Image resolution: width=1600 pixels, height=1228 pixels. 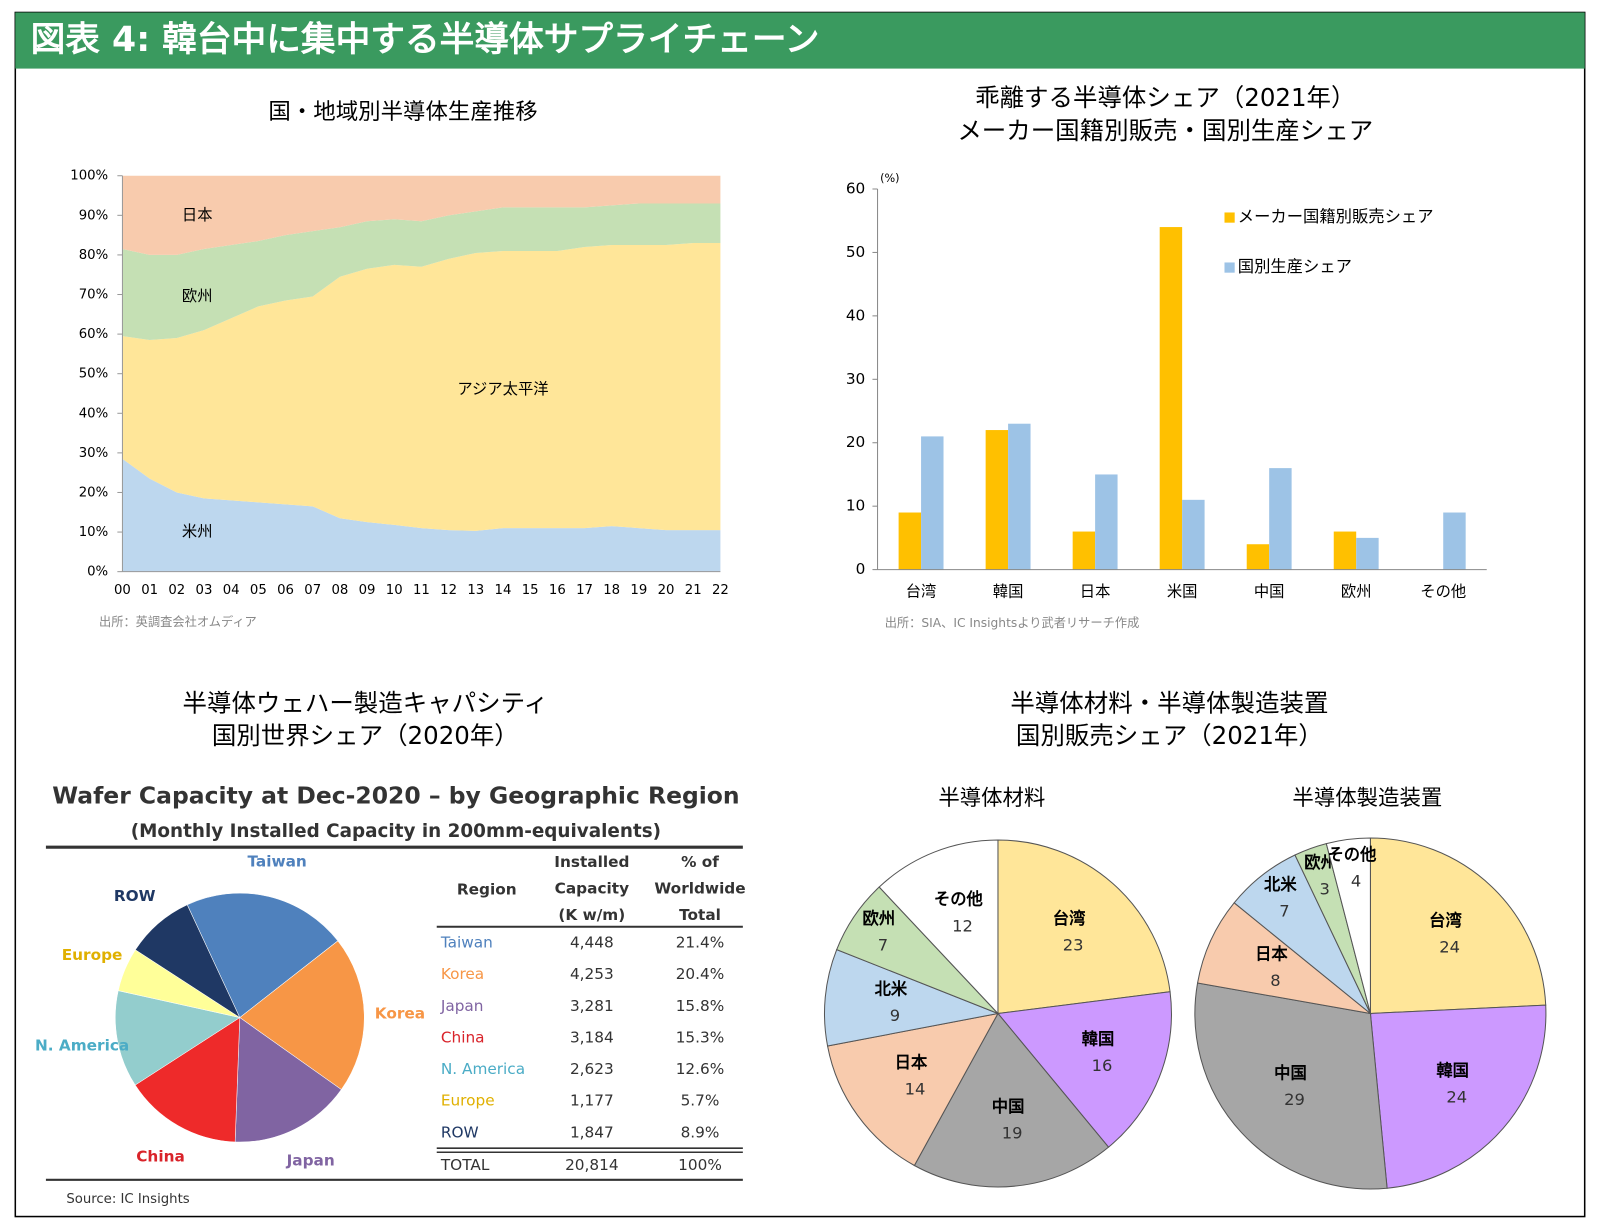 I want to click on chart-title: メーカー国籍別販売・国別生産シェア, so click(x=1165, y=130).